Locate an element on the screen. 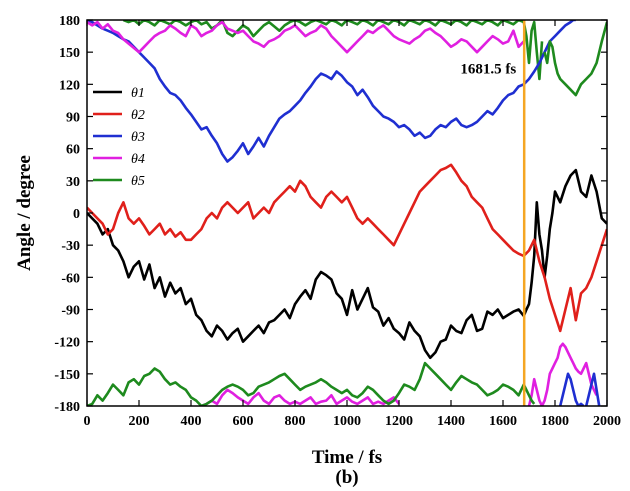  legend: θ1 θ2 θ3 θ4 θ5 is located at coordinates (119, 137).